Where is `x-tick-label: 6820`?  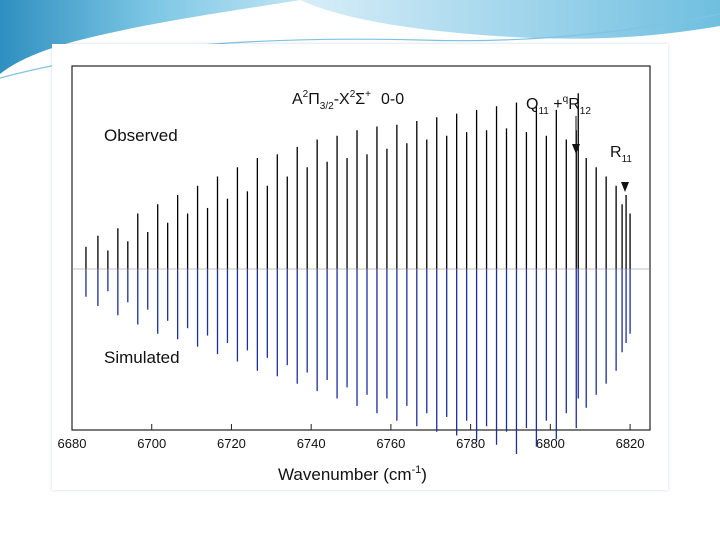 x-tick-label: 6820 is located at coordinates (630, 443).